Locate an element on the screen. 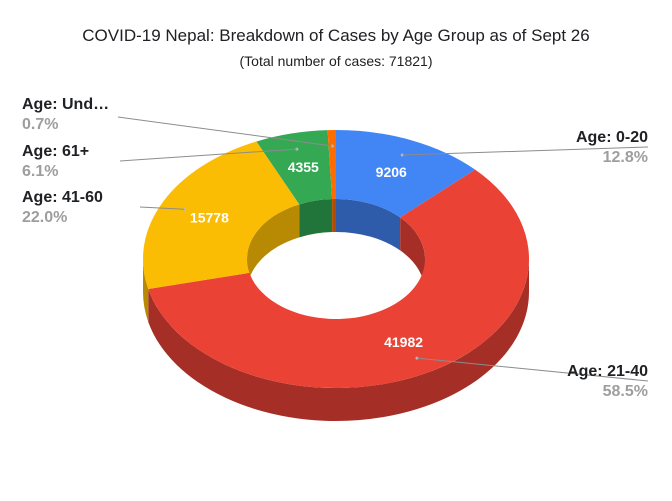 Image resolution: width=672 pixels, height=501 pixels. legend-percent-4: 0.7% is located at coordinates (40, 124).